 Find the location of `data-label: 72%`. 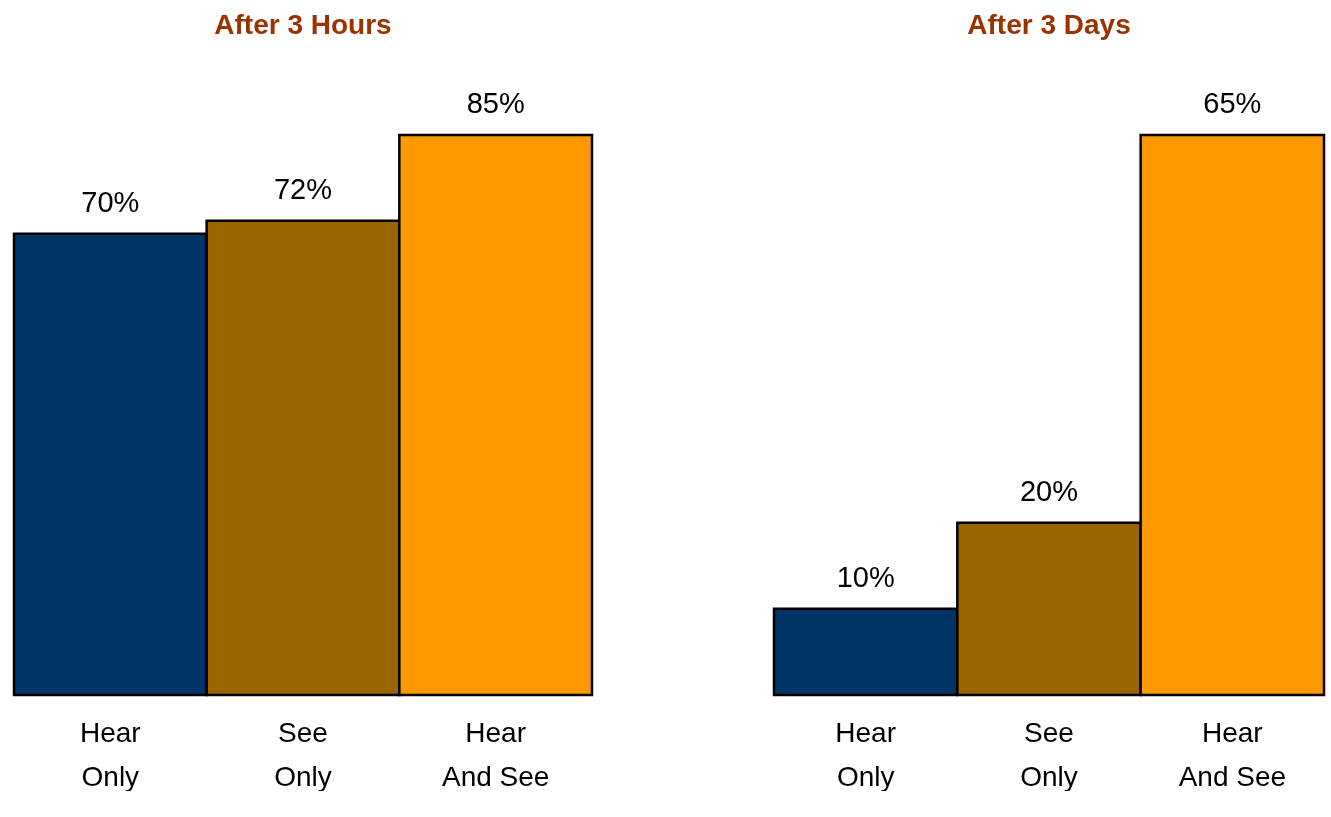

data-label: 72% is located at coordinates (303, 188).